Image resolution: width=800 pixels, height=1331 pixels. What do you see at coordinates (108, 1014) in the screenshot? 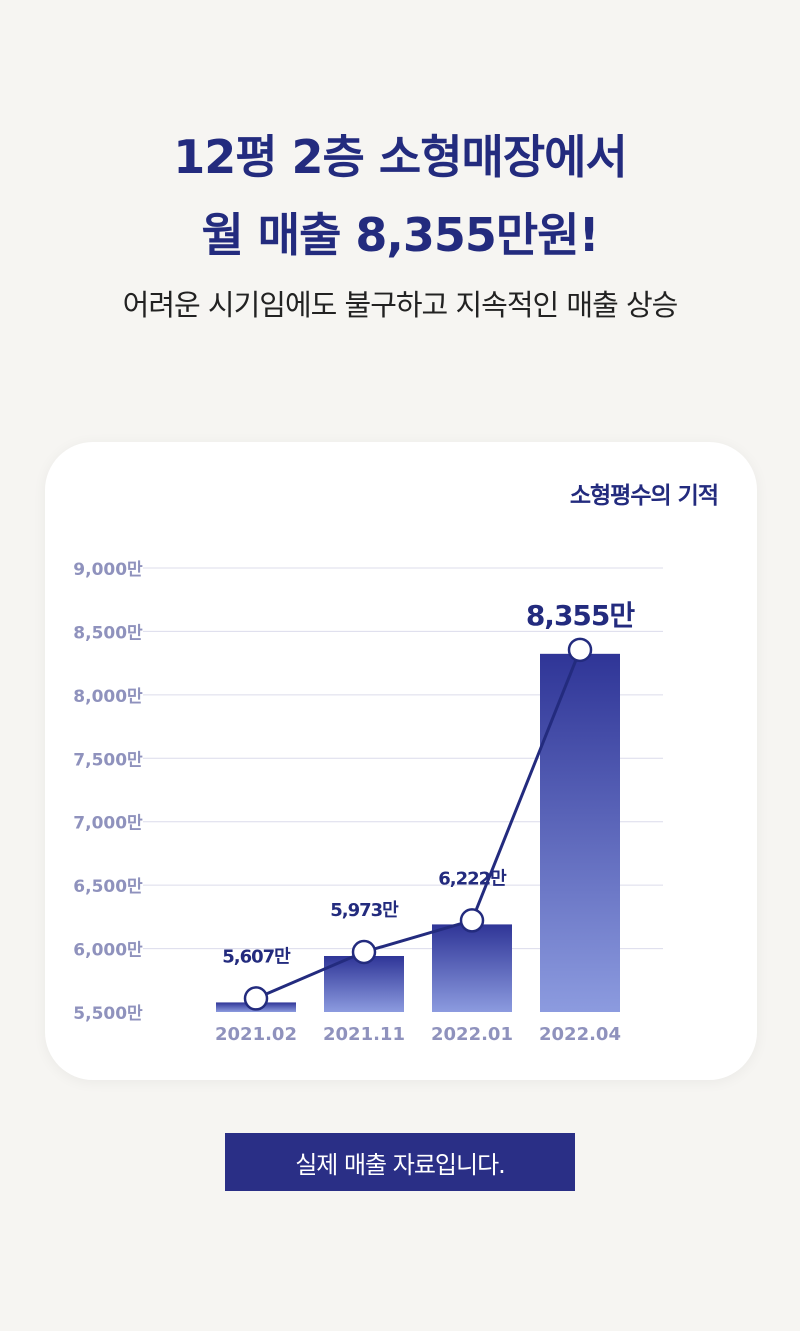
I see `y-tick-label: 5,500만` at bounding box center [108, 1014].